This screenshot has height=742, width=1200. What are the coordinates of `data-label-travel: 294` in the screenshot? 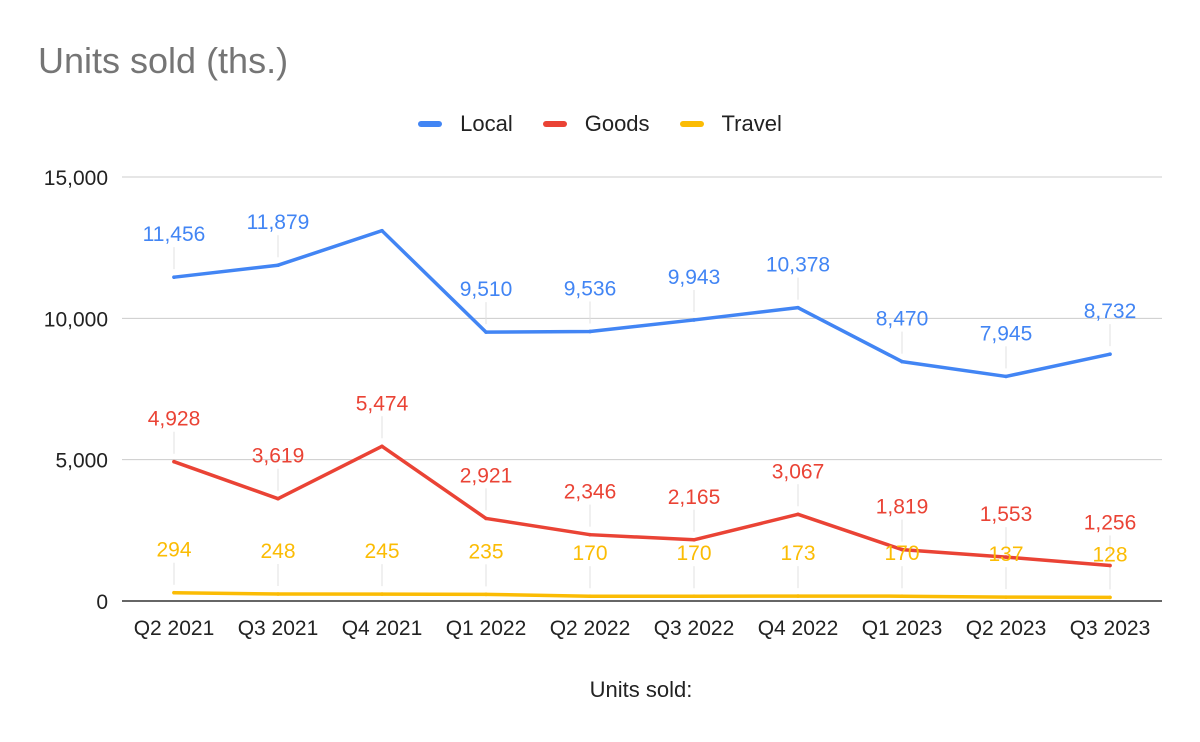 It's located at (173, 550).